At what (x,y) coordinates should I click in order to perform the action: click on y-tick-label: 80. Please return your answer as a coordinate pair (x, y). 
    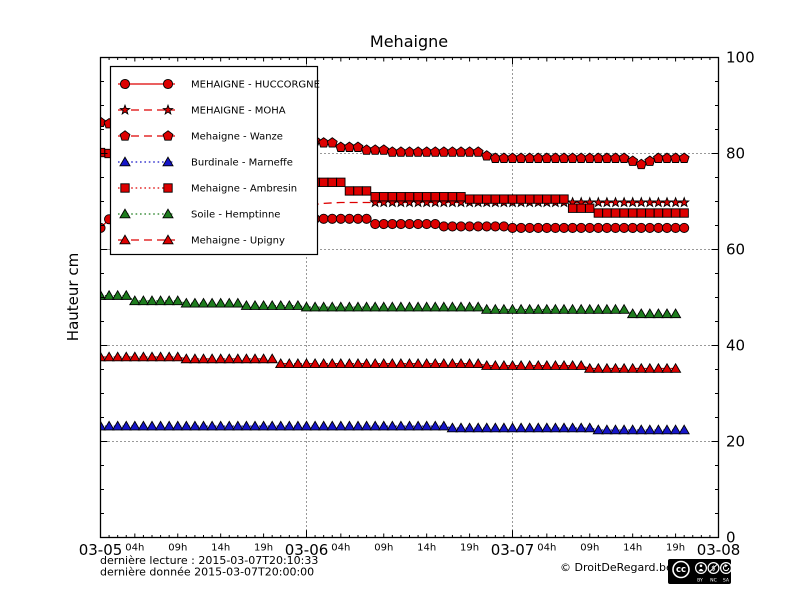
    Looking at the image, I should click on (735, 154).